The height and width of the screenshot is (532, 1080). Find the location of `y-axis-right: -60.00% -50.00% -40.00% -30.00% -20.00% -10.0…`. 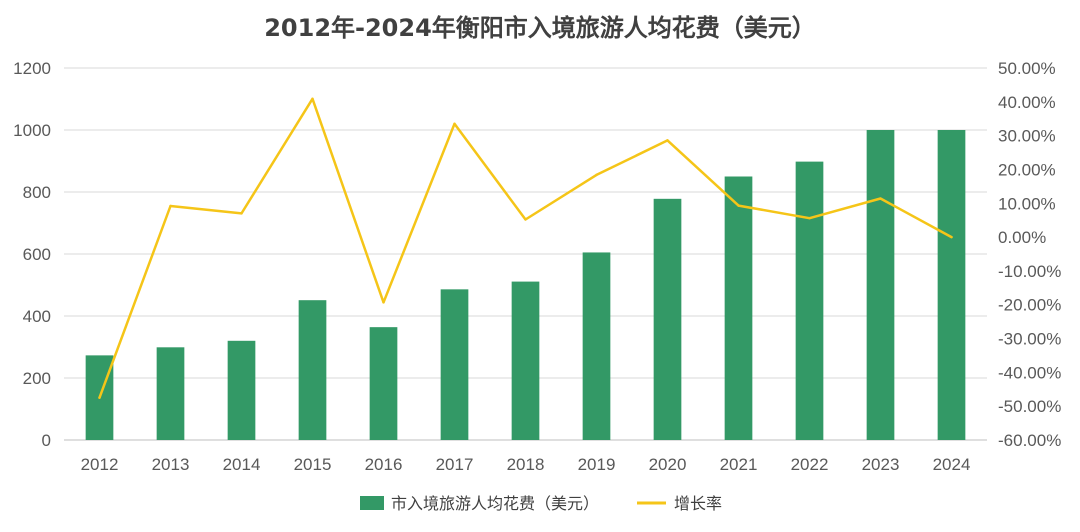

y-axis-right: -60.00% -50.00% -40.00% -30.00% -20.00% -10.0… is located at coordinates (1029, 254).